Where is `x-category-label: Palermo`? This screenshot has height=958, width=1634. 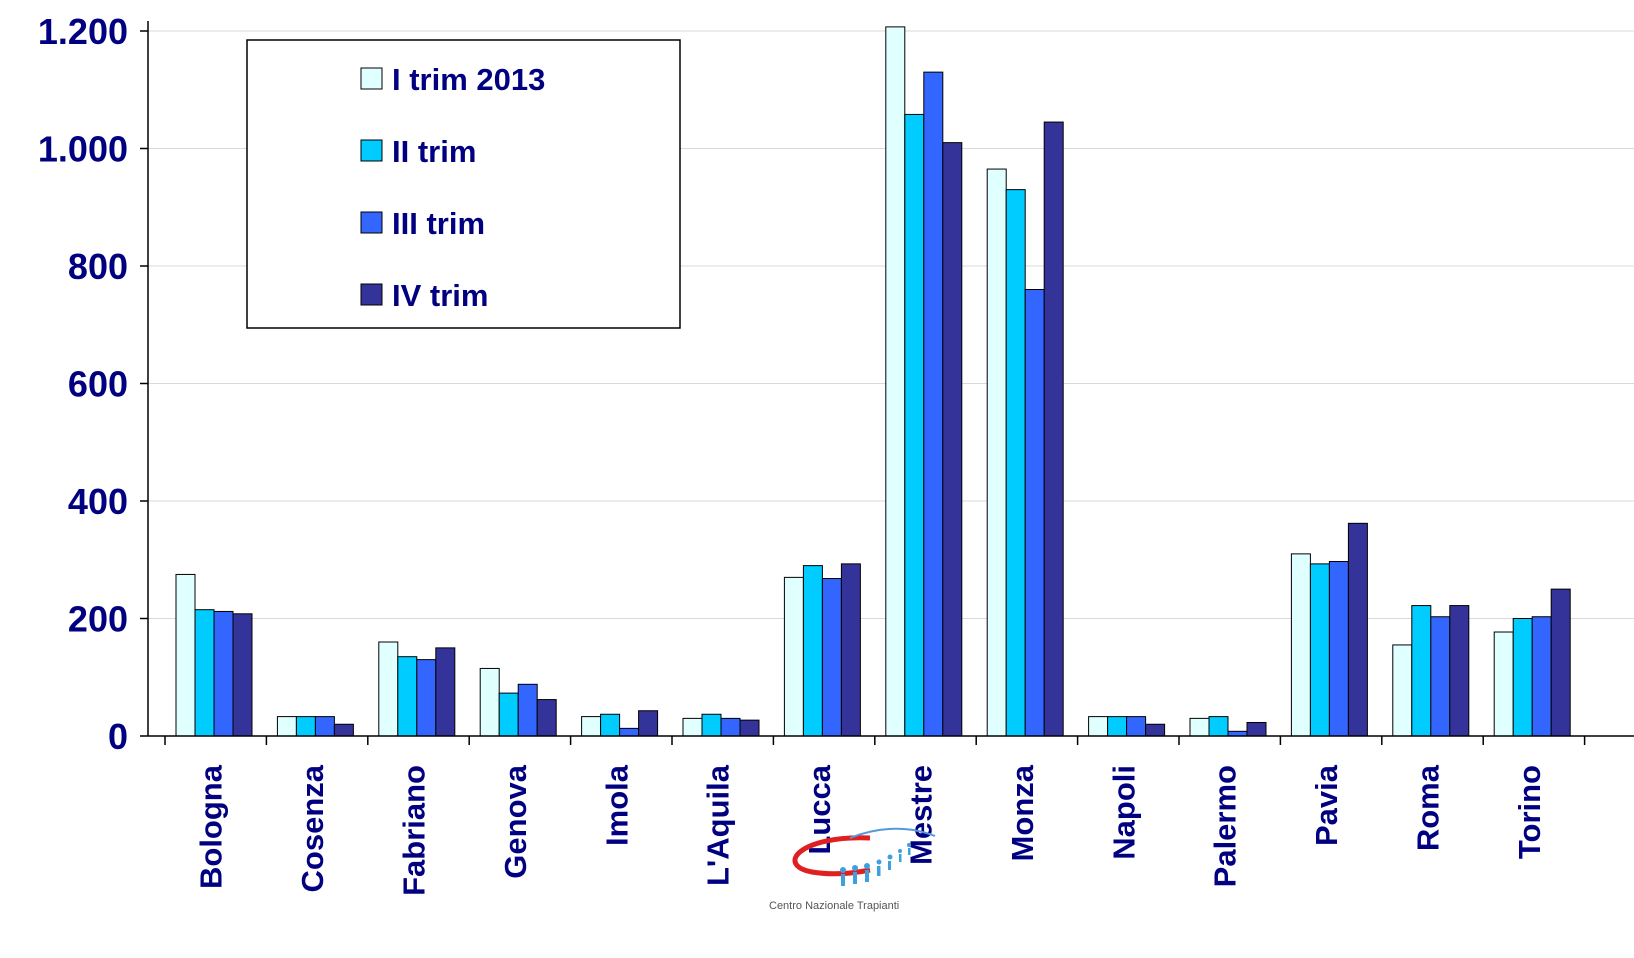 x-category-label: Palermo is located at coordinates (1225, 826).